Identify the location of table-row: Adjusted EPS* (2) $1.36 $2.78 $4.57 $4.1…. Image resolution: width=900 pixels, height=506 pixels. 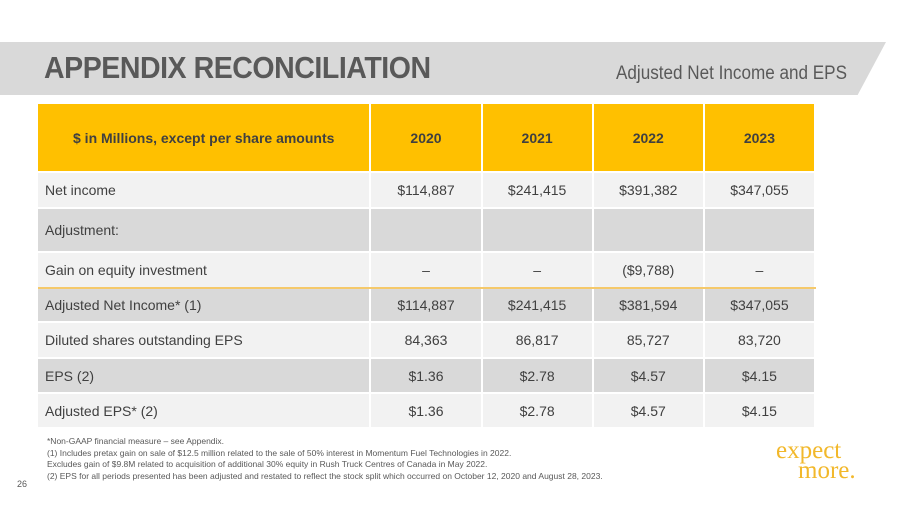
(427, 411).